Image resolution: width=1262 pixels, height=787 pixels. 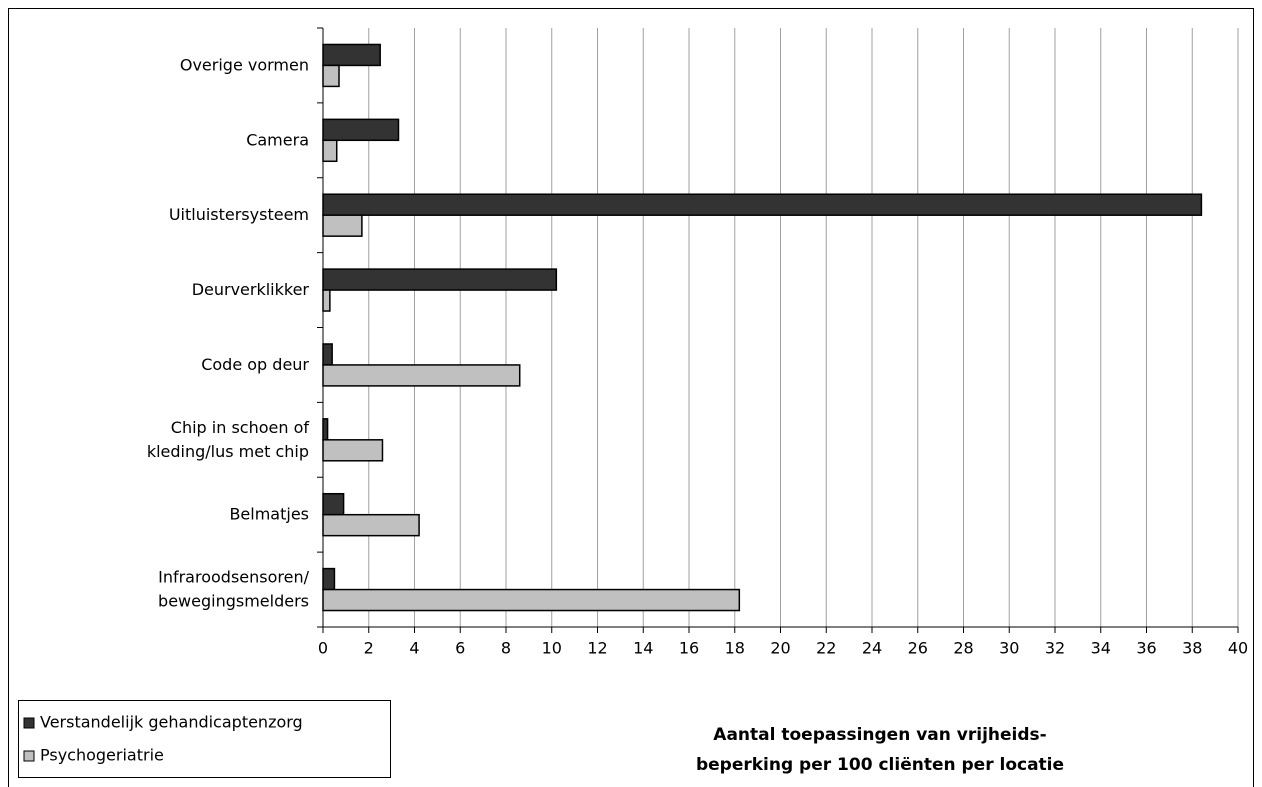 I want to click on legend-label: Verstandelijk gehandicaptenzorg, so click(x=171, y=722).